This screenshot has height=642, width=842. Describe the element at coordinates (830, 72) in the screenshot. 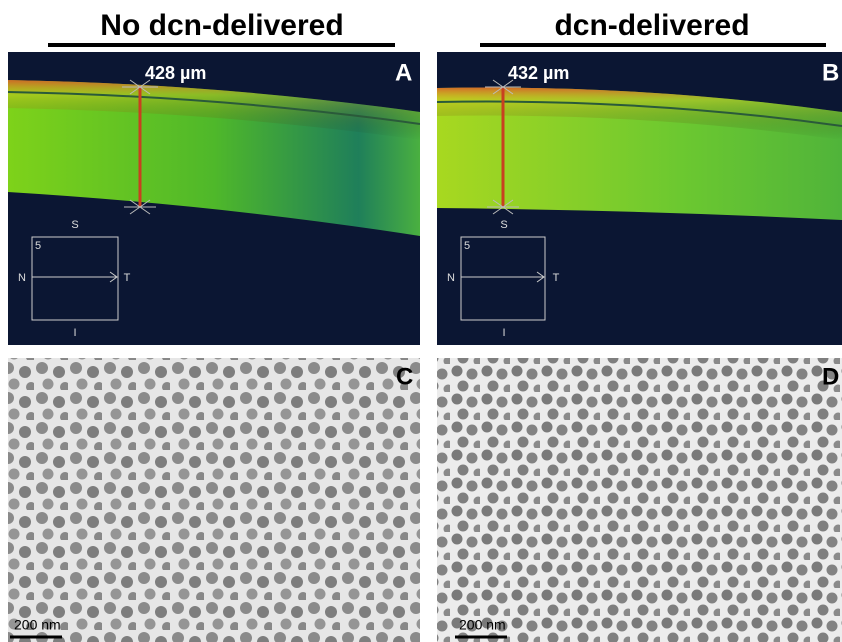

I see `panel-label: B` at that location.